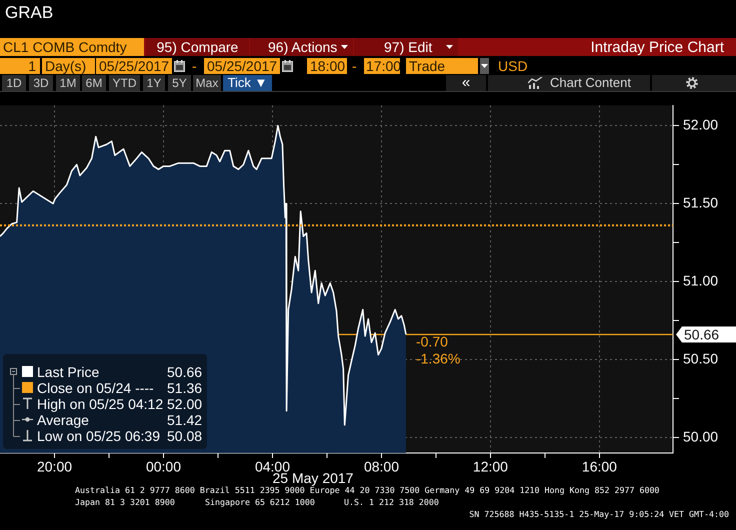 The height and width of the screenshot is (530, 736). Describe the element at coordinates (125, 502) in the screenshot. I see `text: Japan 81 3 3201 8900` at that location.